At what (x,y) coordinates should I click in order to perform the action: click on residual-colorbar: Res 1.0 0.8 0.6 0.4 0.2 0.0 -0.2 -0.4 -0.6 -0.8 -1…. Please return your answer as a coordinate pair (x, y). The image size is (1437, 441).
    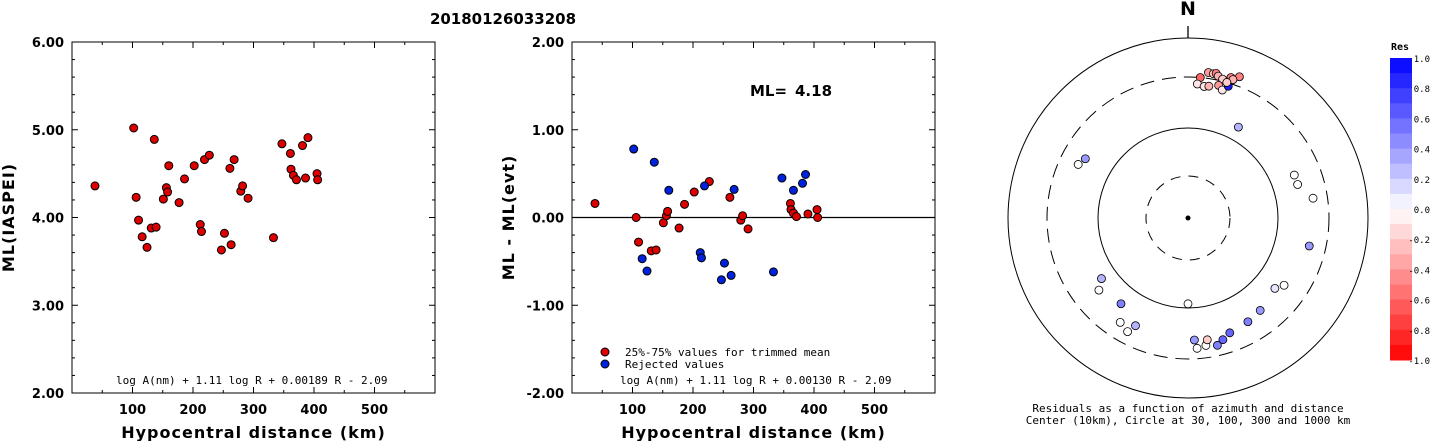
    Looking at the image, I should click on (1410, 204).